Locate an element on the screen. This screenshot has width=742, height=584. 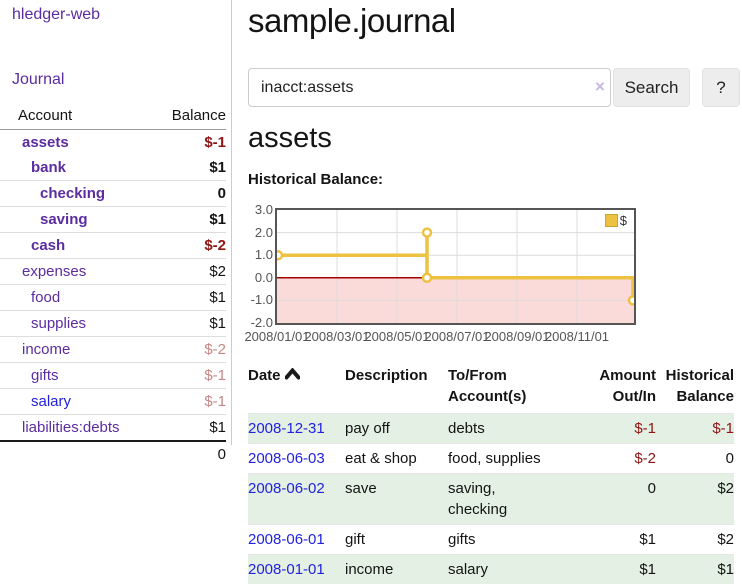
account-row: expenses $2 is located at coordinates (113, 272).